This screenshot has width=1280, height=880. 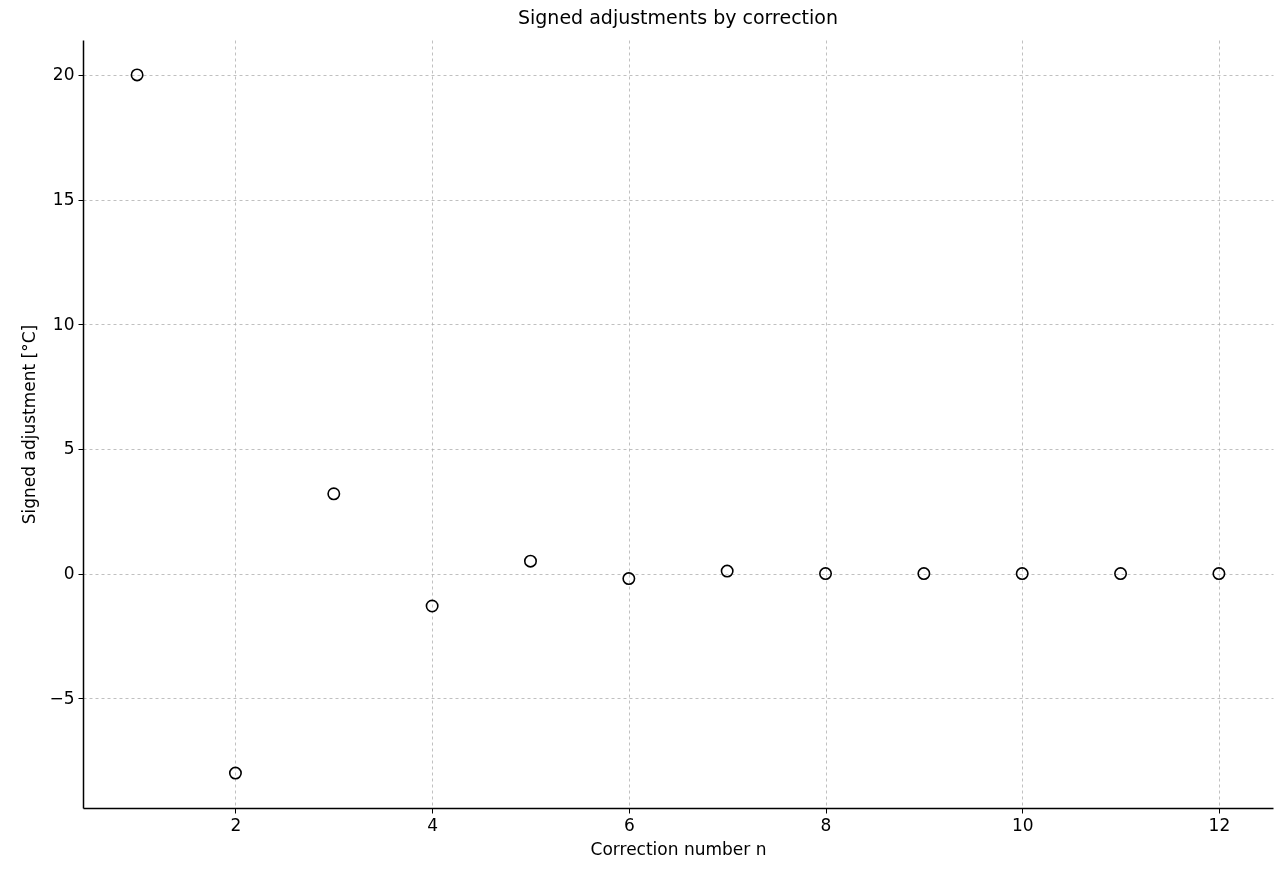 What do you see at coordinates (63, 74) in the screenshot?
I see `y-tick-label: 20` at bounding box center [63, 74].